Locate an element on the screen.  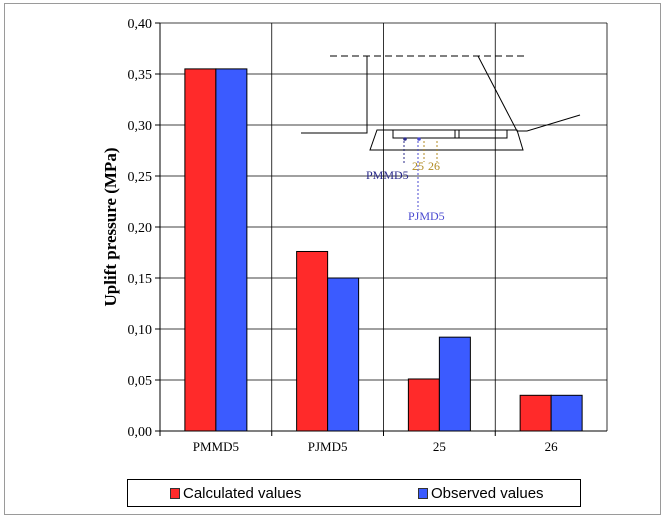
inset-pipe is located at coordinates (450, 134).